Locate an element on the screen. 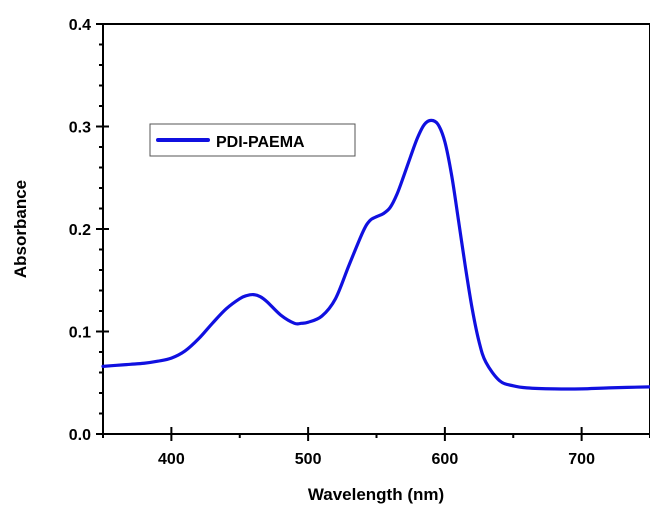 The width and height of the screenshot is (650, 508). legend-label-pdi-paema: PDI-PAEMA is located at coordinates (260, 142).